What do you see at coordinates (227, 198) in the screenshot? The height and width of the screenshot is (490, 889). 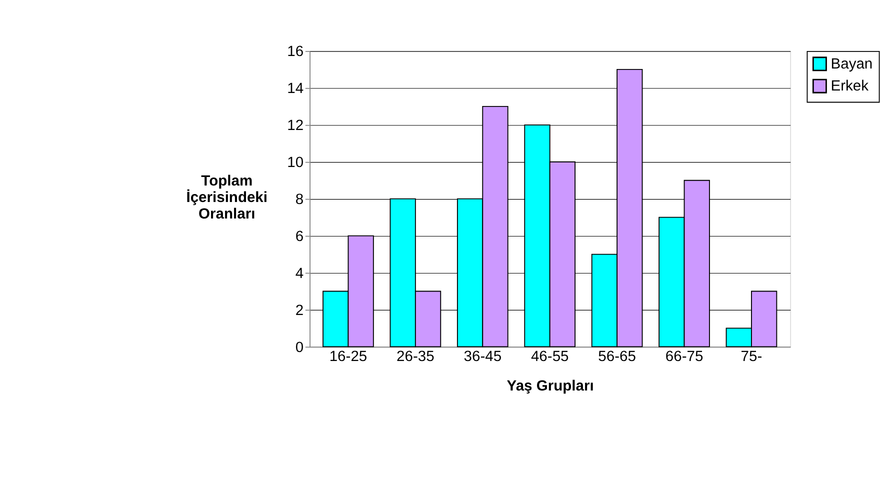 I see `y-axis-title: Toplam İçerisindeki Oranları` at bounding box center [227, 198].